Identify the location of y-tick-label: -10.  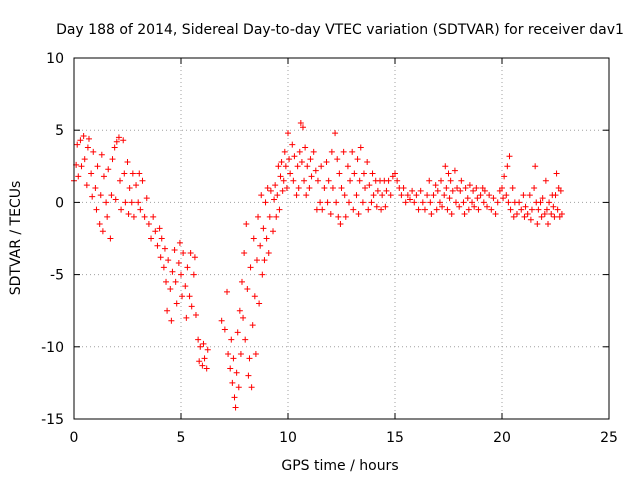
(52, 348).